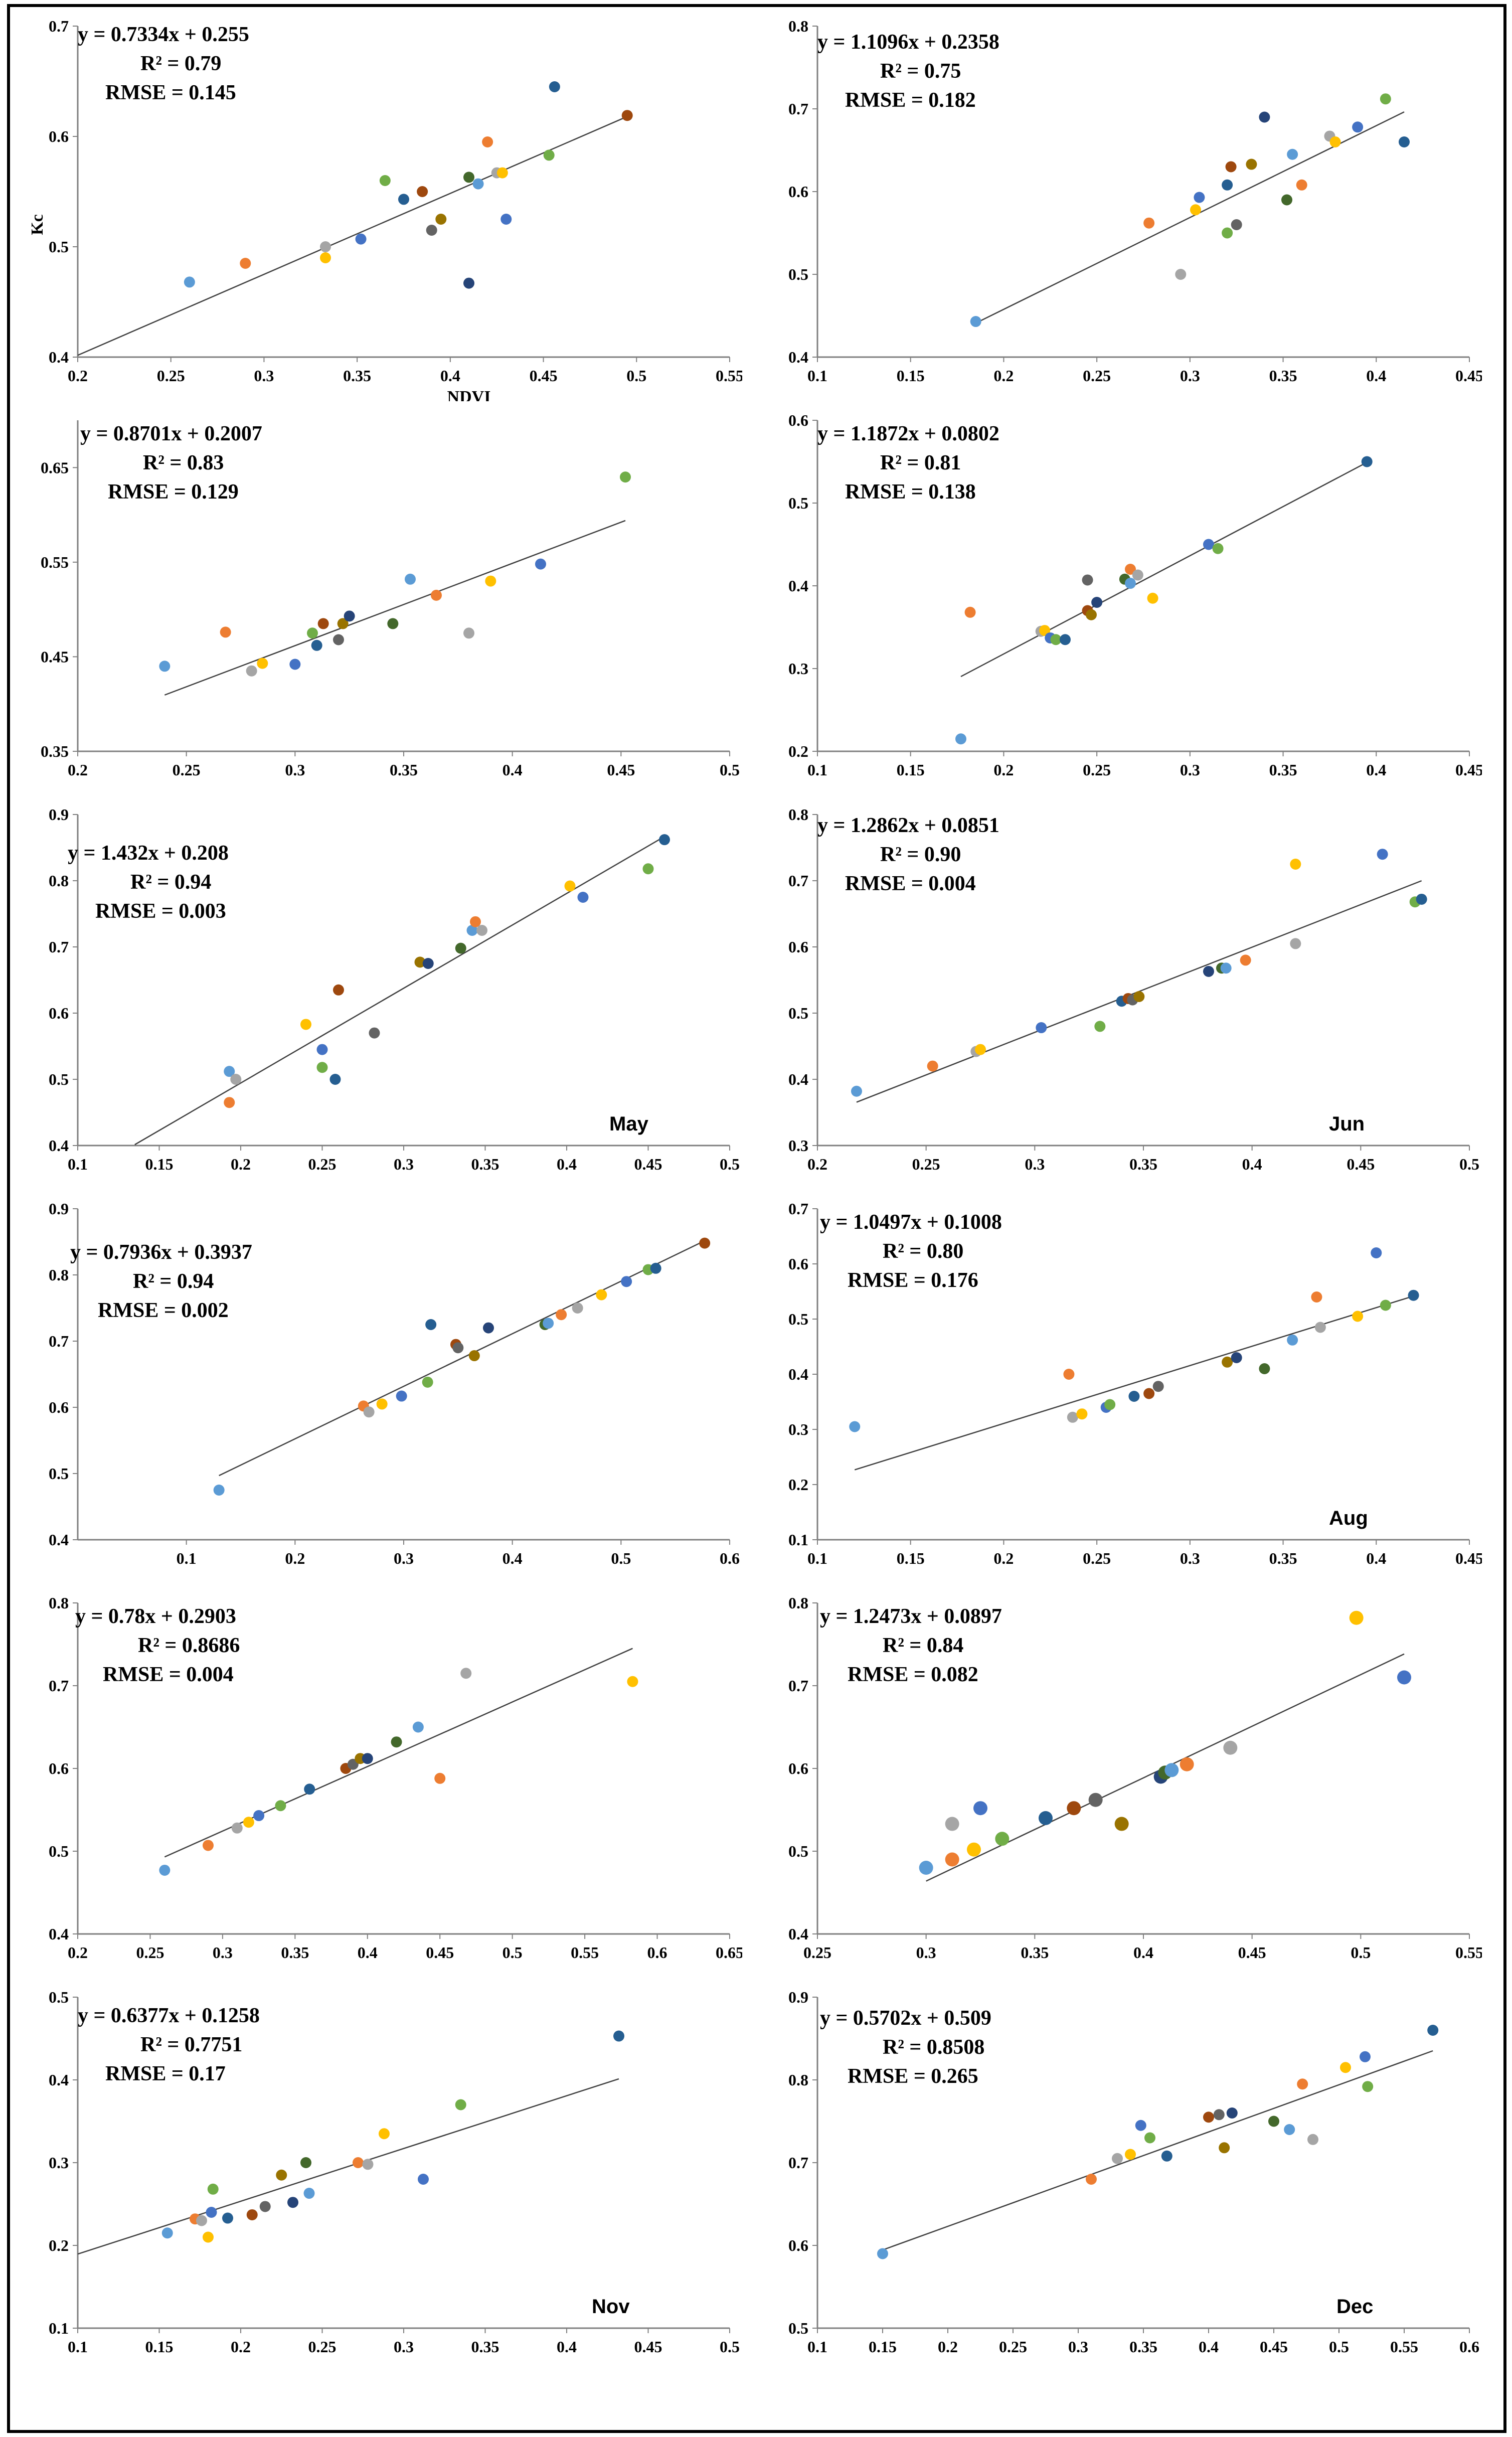 Image resolution: width=1512 pixels, height=2437 pixels. I want to click on r-squared: R² = 0.8508, so click(933, 2047).